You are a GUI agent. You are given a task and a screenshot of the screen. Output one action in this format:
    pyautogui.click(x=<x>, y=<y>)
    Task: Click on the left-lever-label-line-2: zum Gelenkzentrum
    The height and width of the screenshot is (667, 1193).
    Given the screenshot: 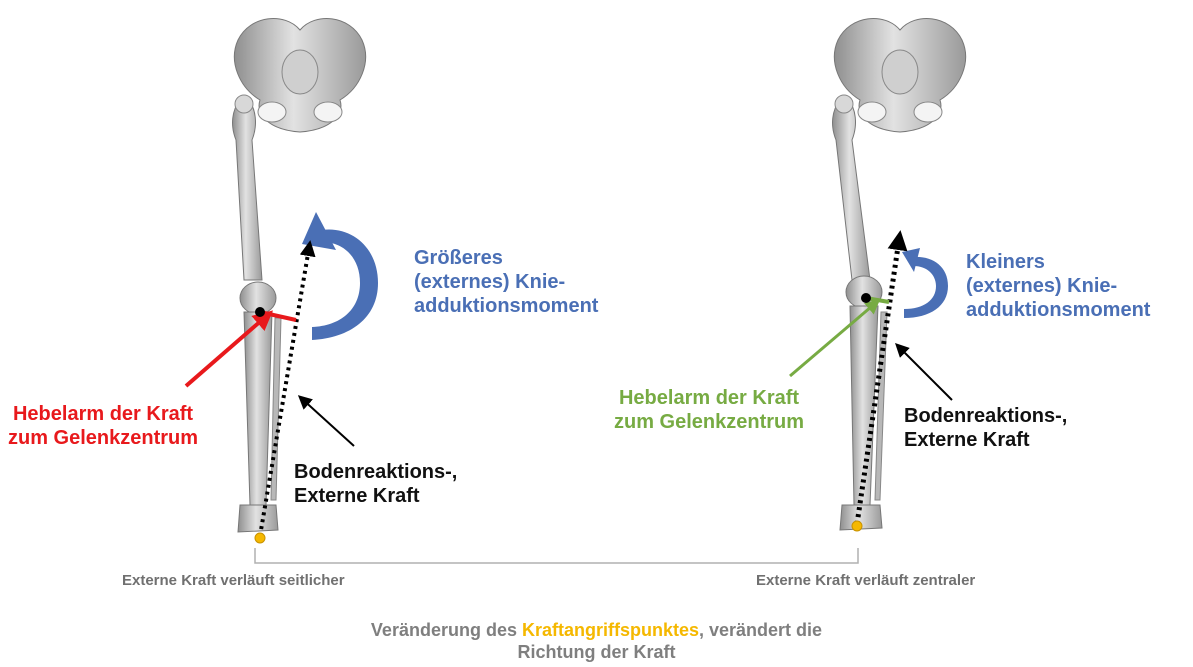 What is the action you would take?
    pyautogui.click(x=103, y=438)
    